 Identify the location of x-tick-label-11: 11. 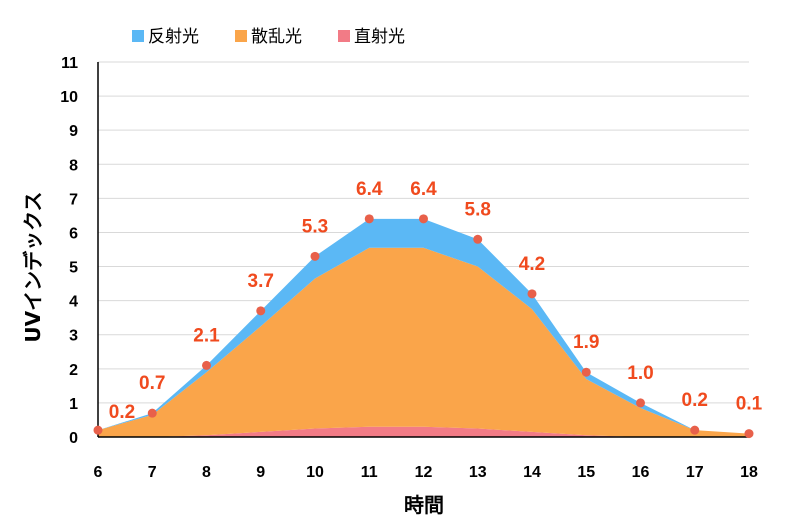
(369, 472).